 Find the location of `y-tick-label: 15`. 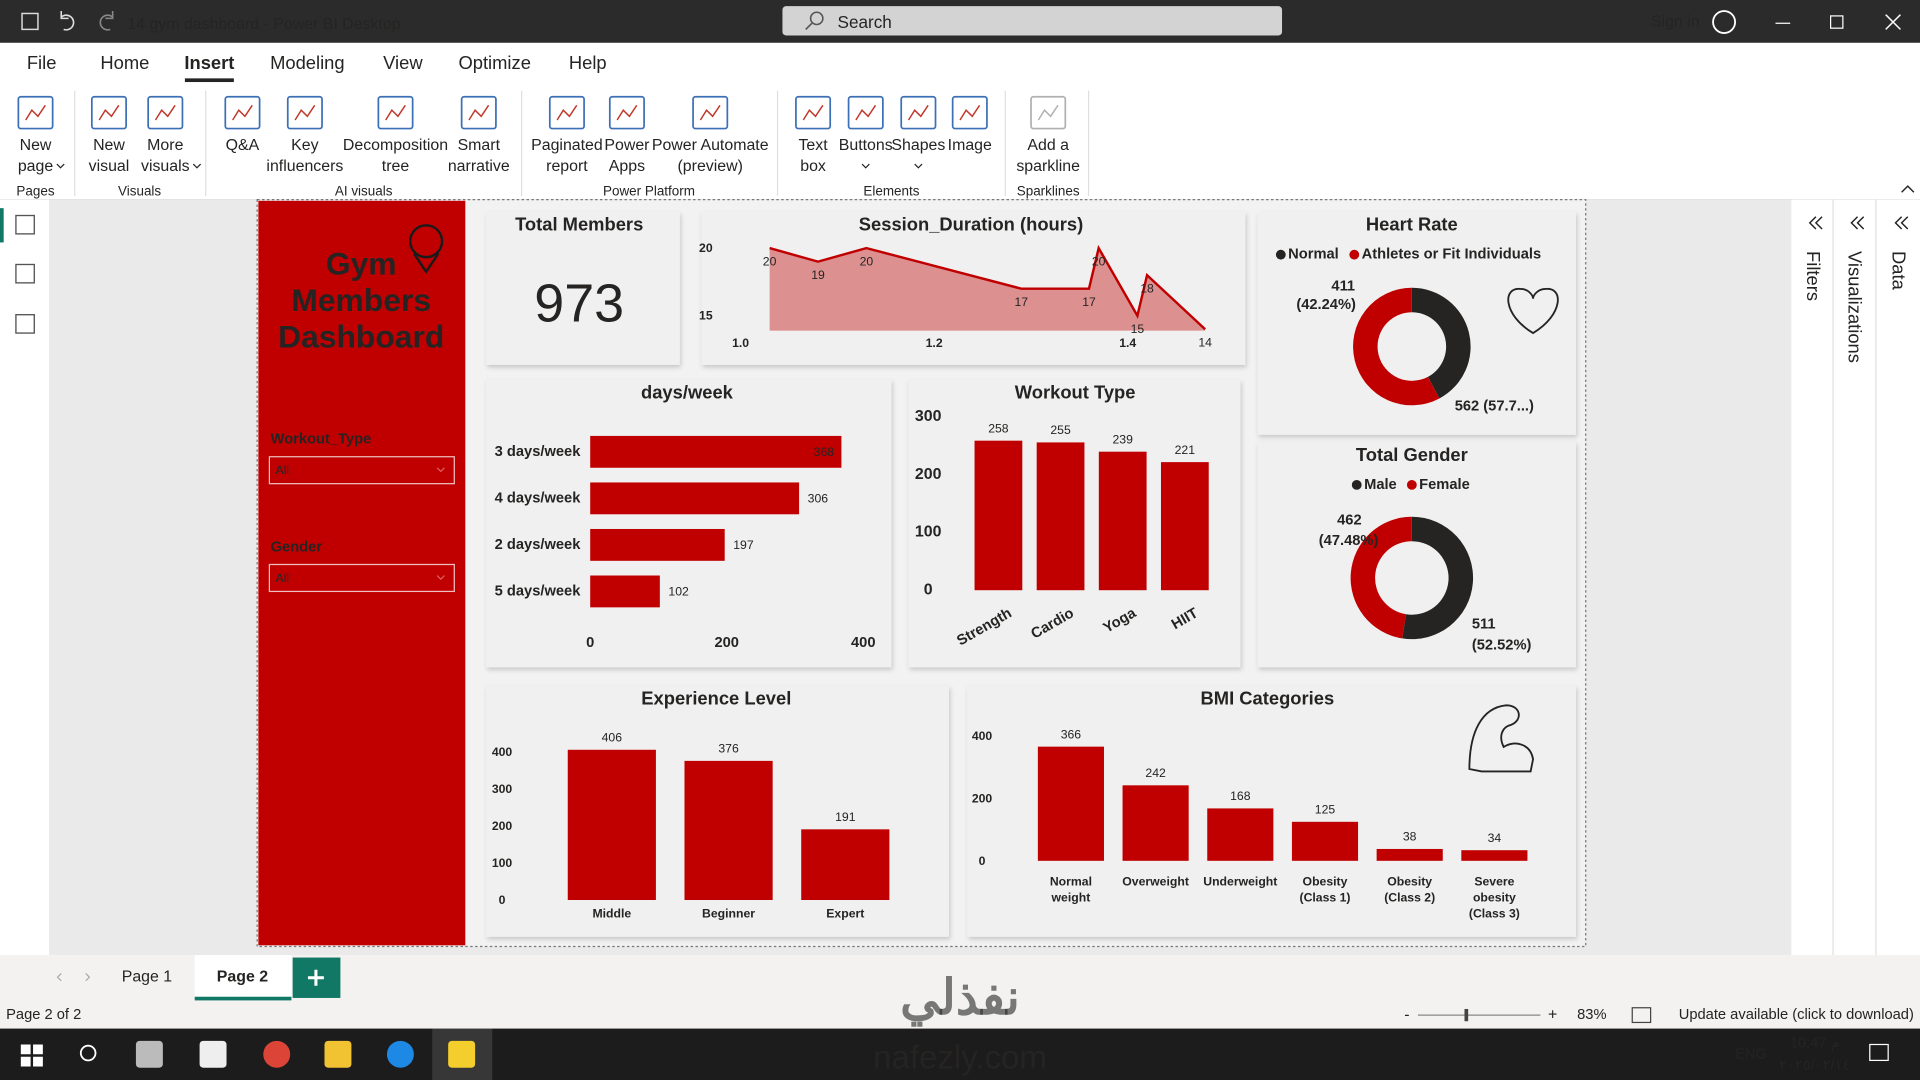

y-tick-label: 15 is located at coordinates (706, 316).